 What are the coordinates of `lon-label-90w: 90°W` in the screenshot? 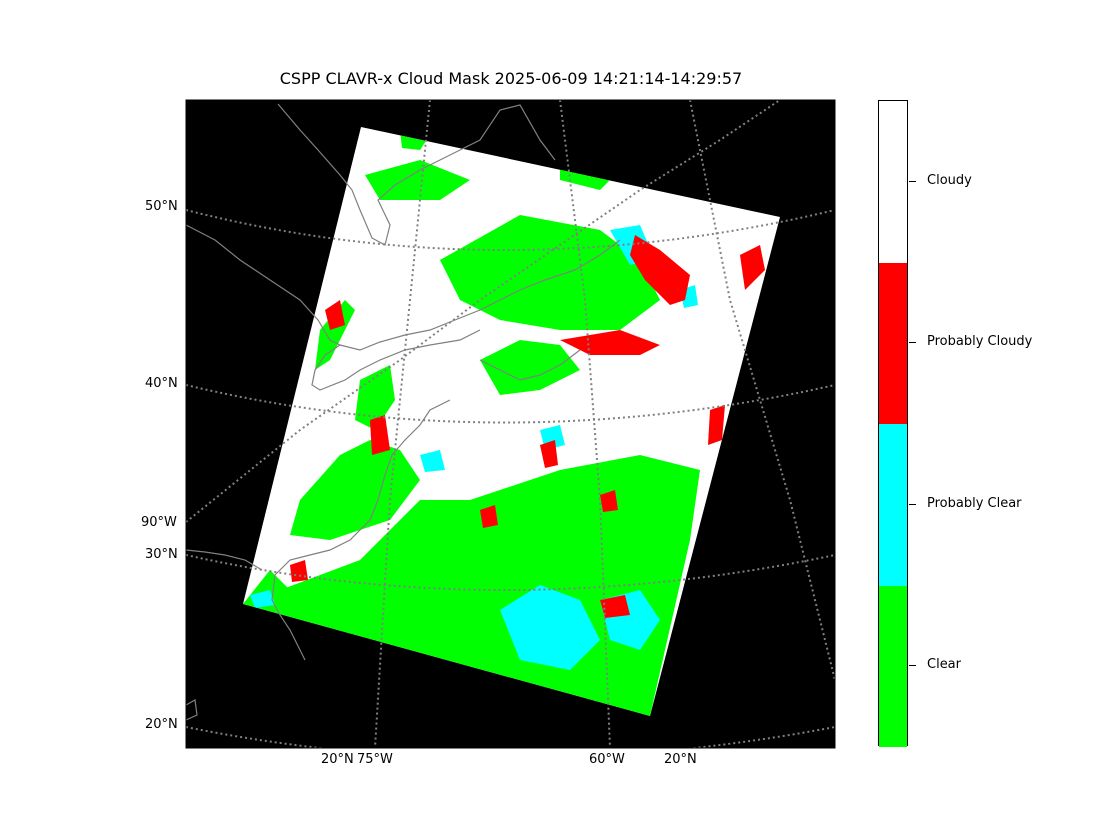 It's located at (159, 522).